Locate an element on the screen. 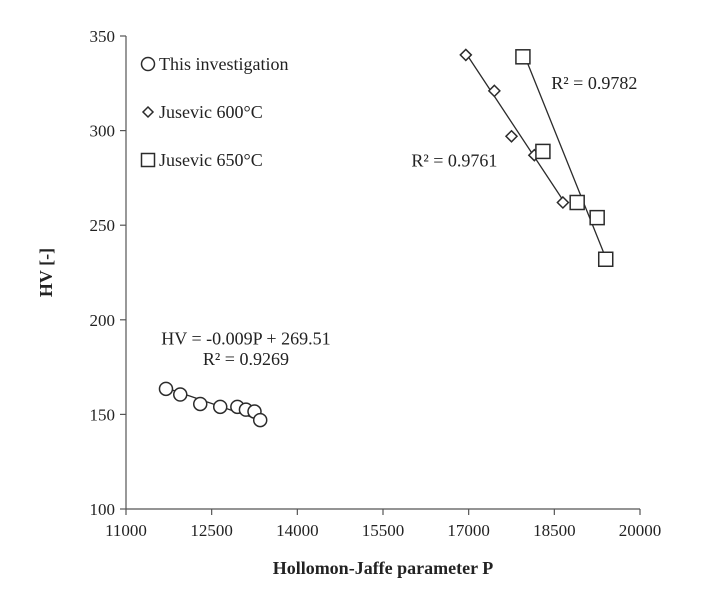 This screenshot has width=708, height=604. legend-marker-circle is located at coordinates (148, 64).